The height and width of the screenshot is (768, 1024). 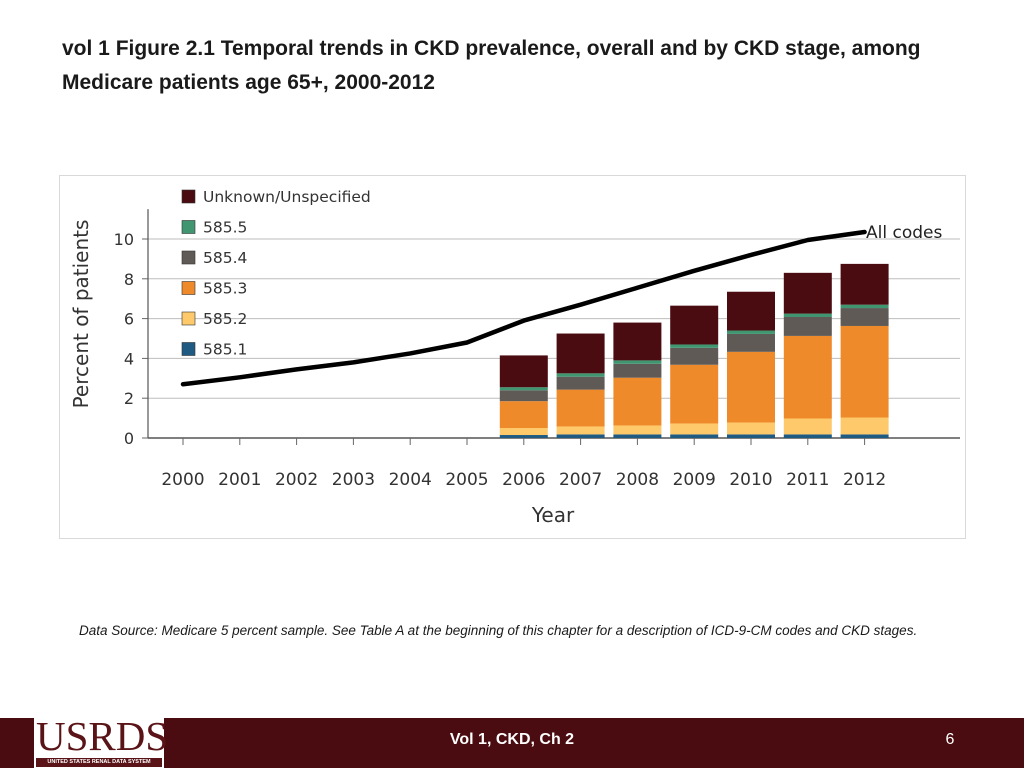 What do you see at coordinates (225, 228) in the screenshot?
I see `legend-label: 585.5` at bounding box center [225, 228].